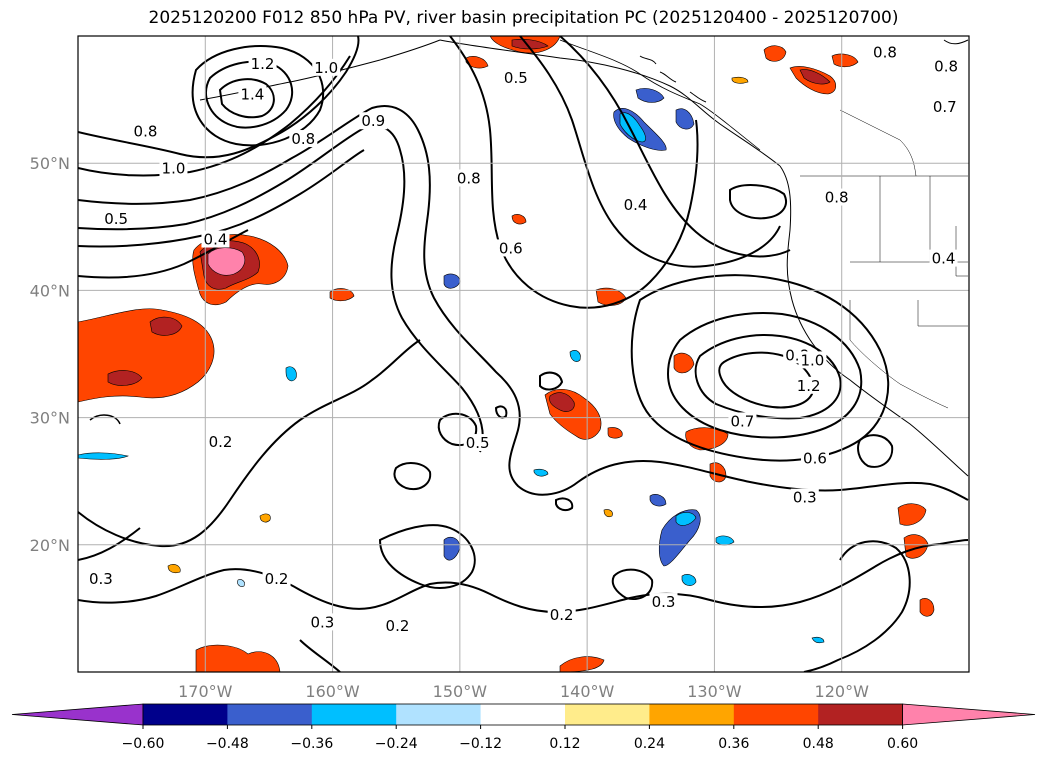  What do you see at coordinates (969, 714) in the screenshot?
I see `colorbar-extend-high` at bounding box center [969, 714].